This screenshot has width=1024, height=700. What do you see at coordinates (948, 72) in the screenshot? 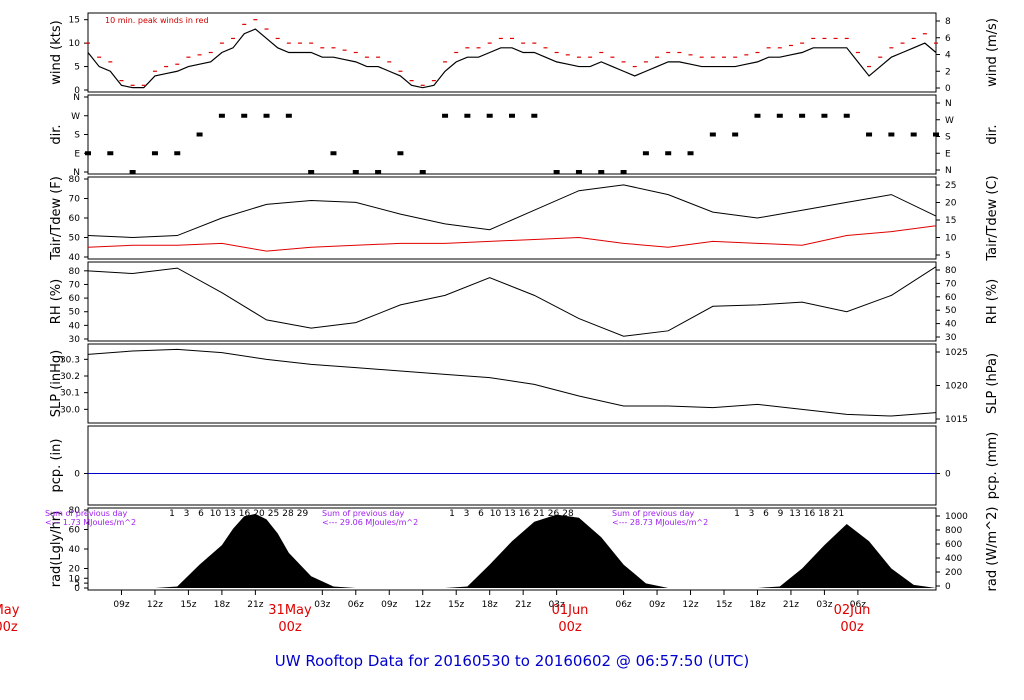
I see `wind-right-tick-label: 2` at bounding box center [948, 72].